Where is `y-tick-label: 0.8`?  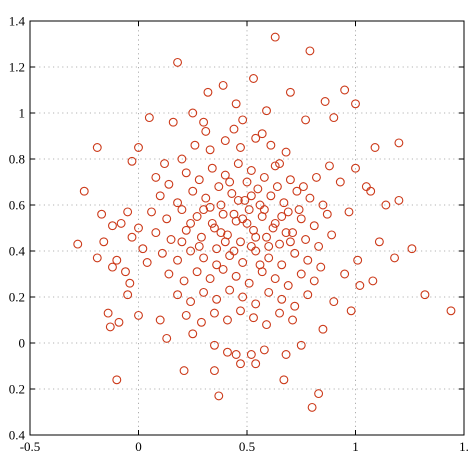 y-tick-label: 0.8 is located at coordinates (17, 159).